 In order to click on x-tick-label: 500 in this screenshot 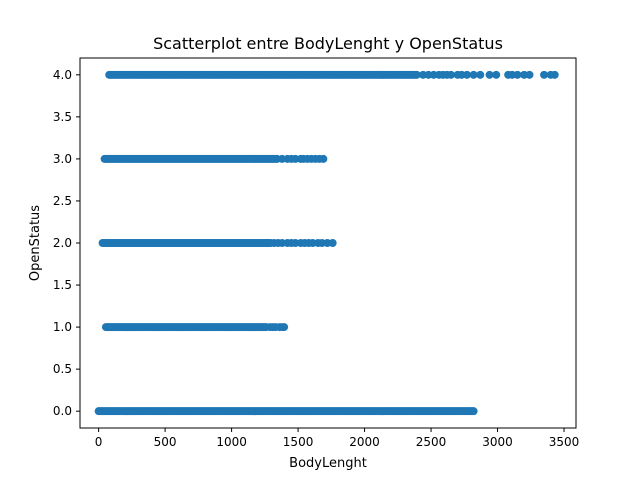, I will do `click(165, 442)`.